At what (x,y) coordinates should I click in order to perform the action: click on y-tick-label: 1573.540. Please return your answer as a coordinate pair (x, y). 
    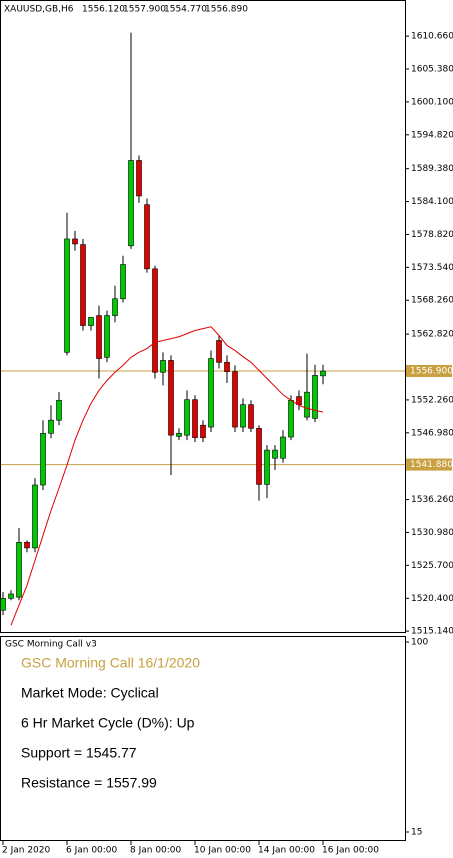
    Looking at the image, I should click on (432, 268).